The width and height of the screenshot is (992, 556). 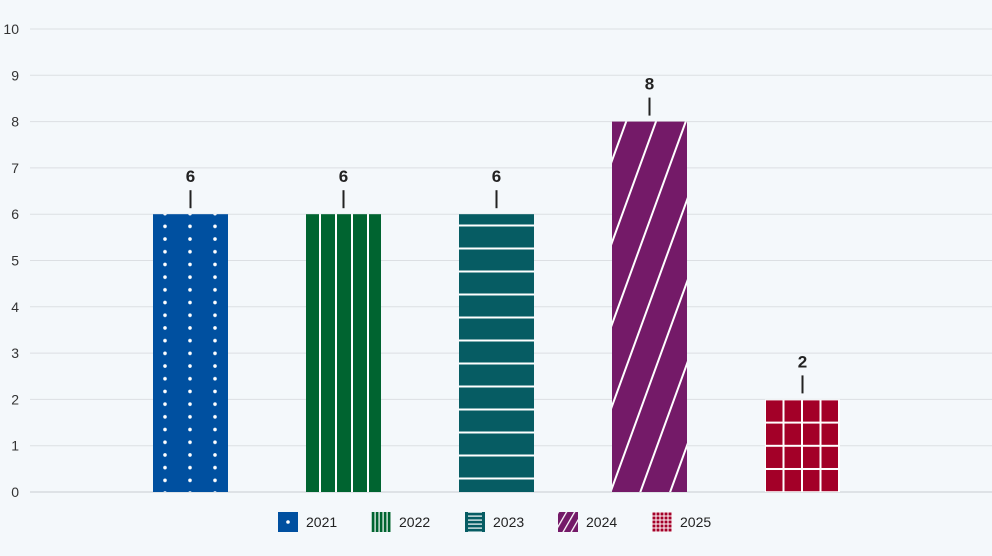 I want to click on data-label-2021: 6, so click(x=190, y=176).